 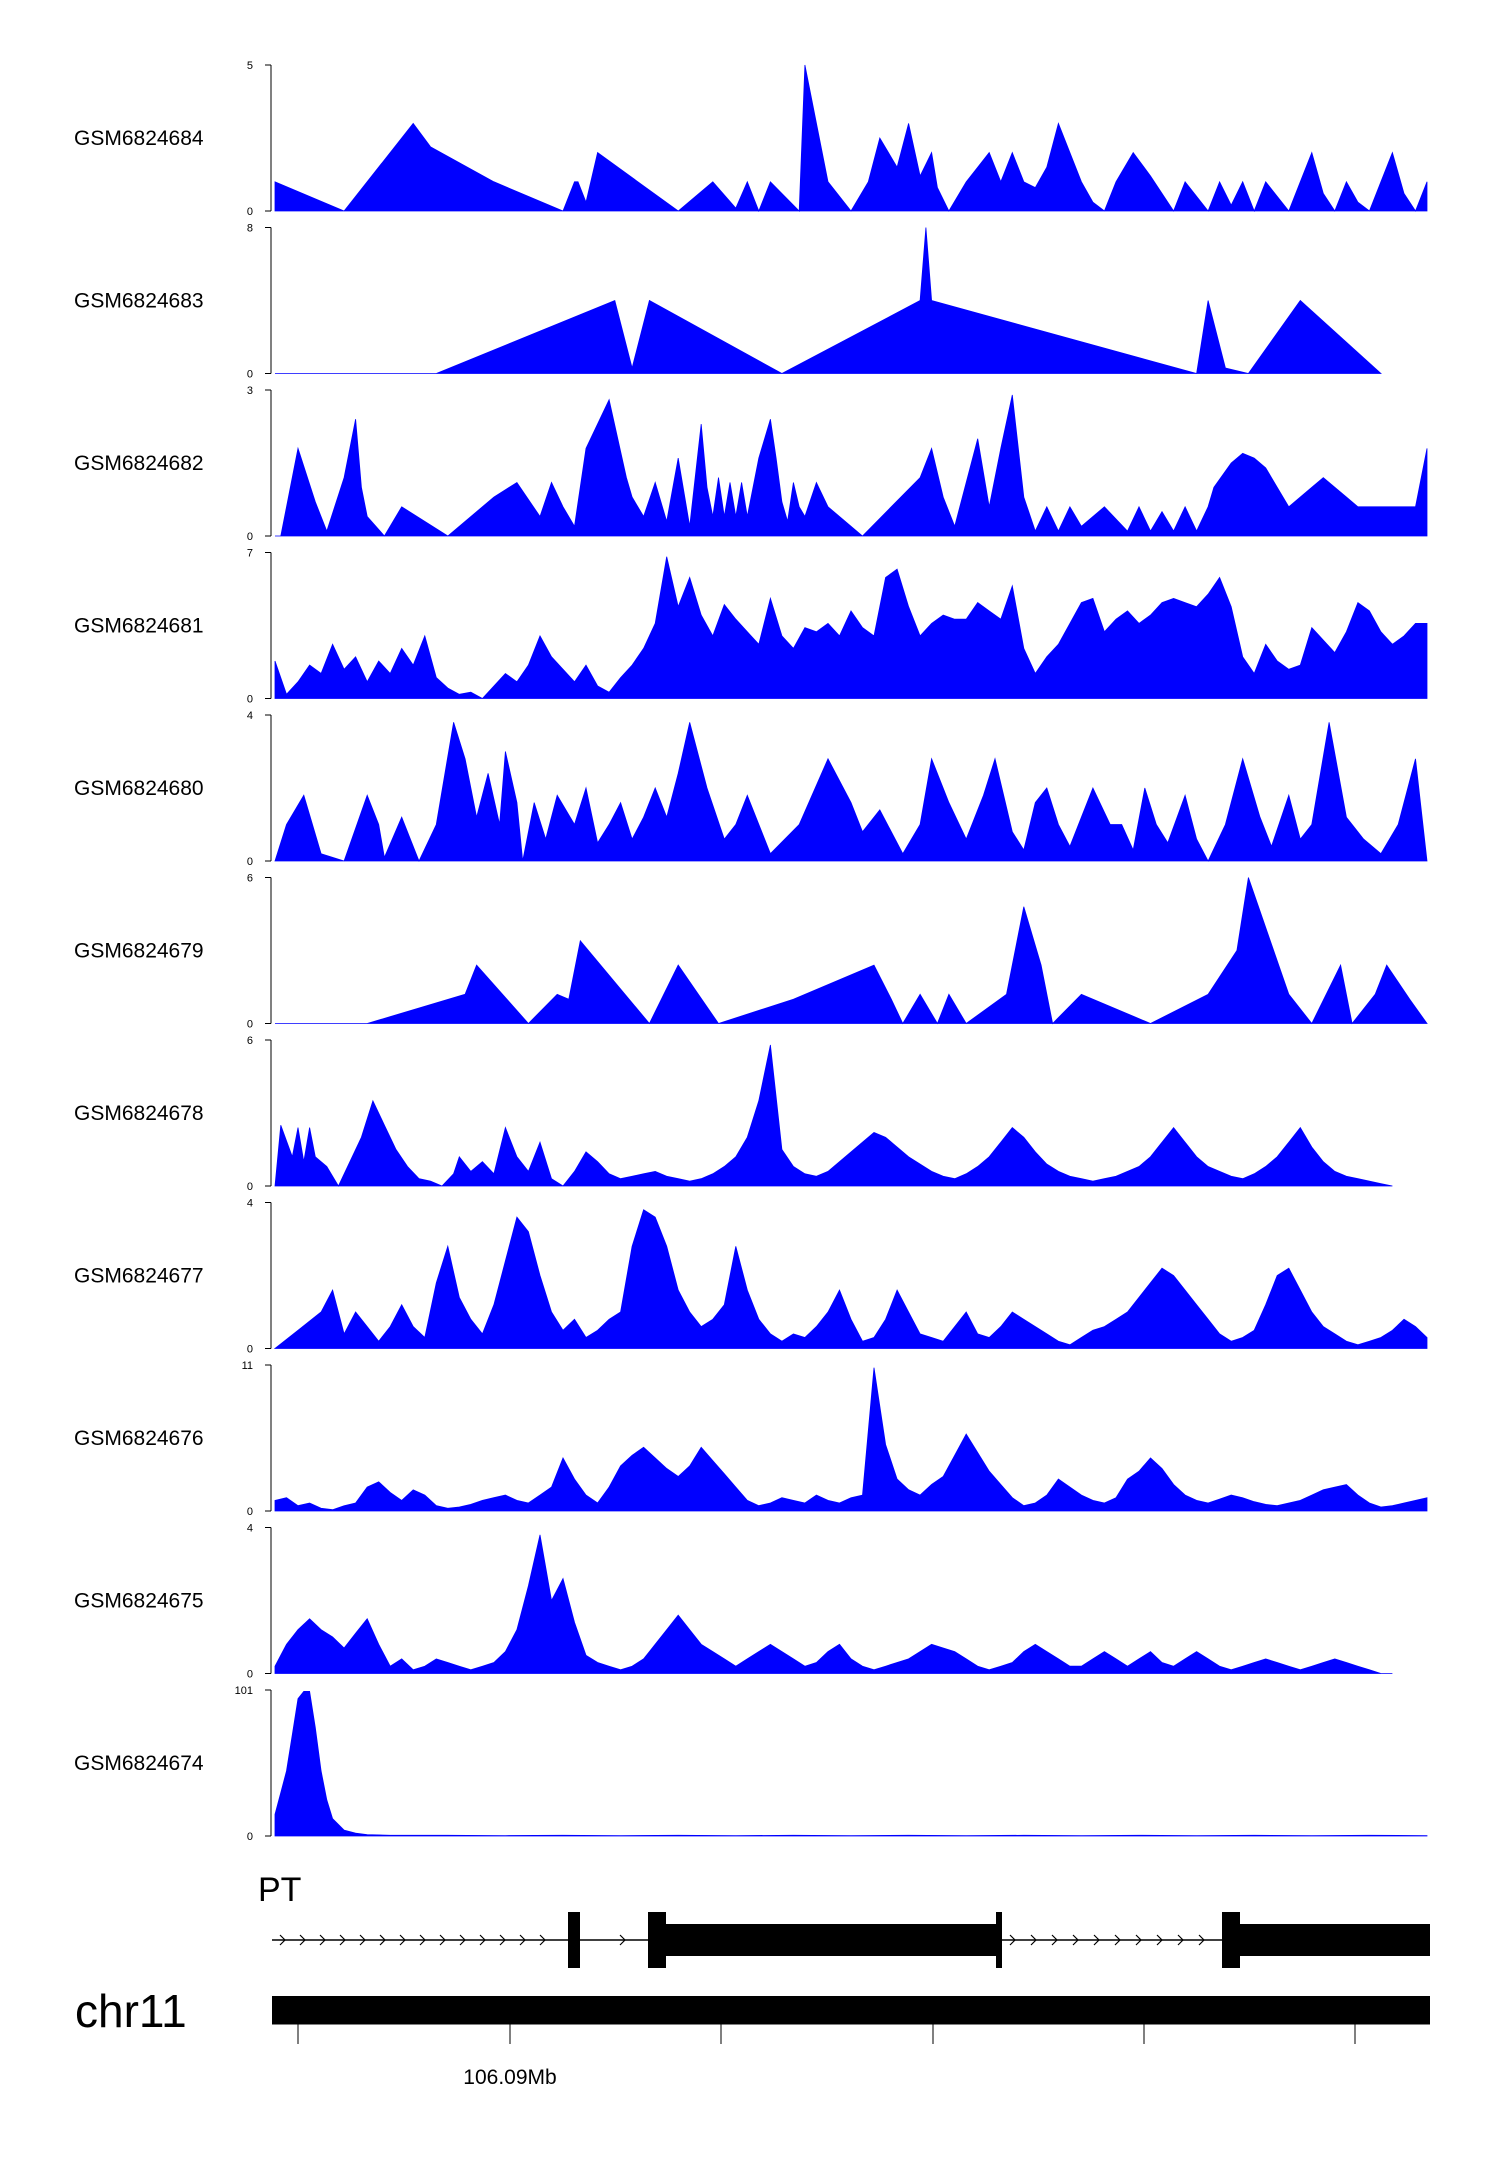 I want to click on track-label: GSM6824674, so click(x=139, y=1763).